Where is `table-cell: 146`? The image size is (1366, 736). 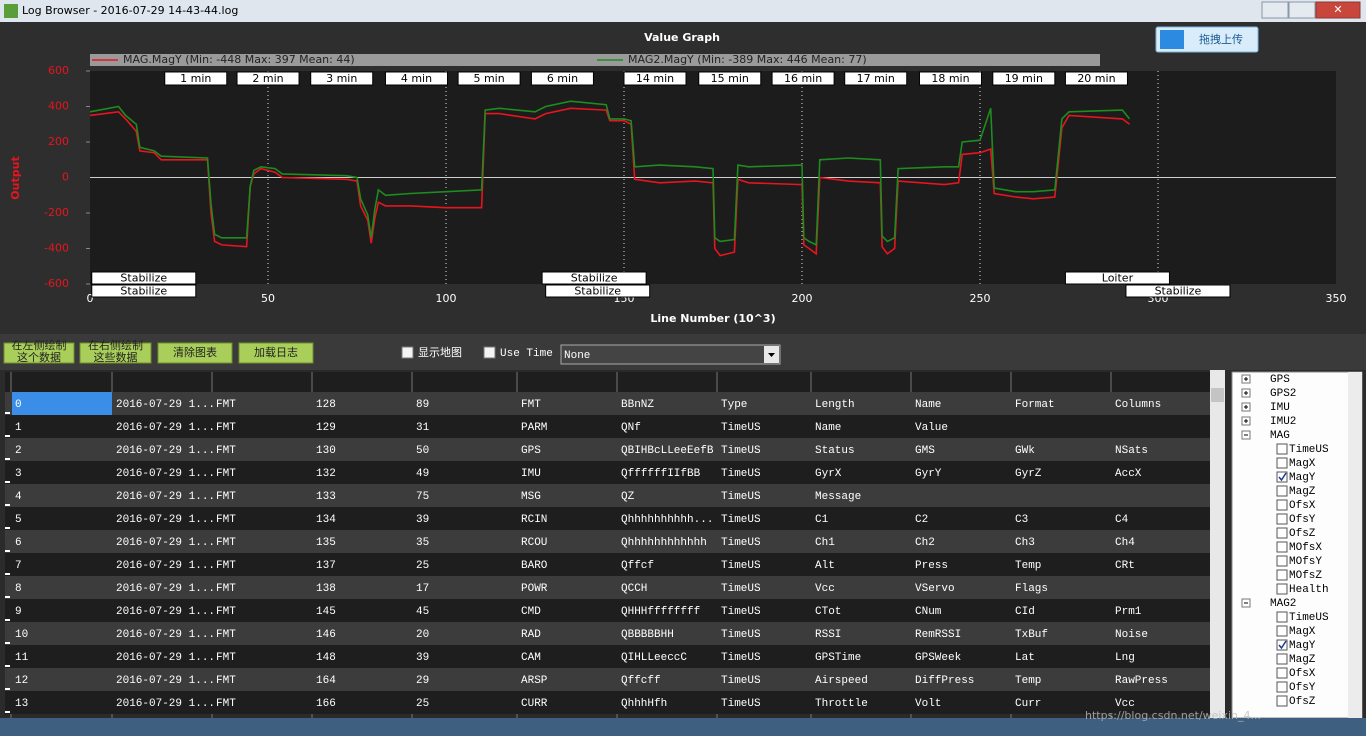 table-cell: 146 is located at coordinates (326, 635).